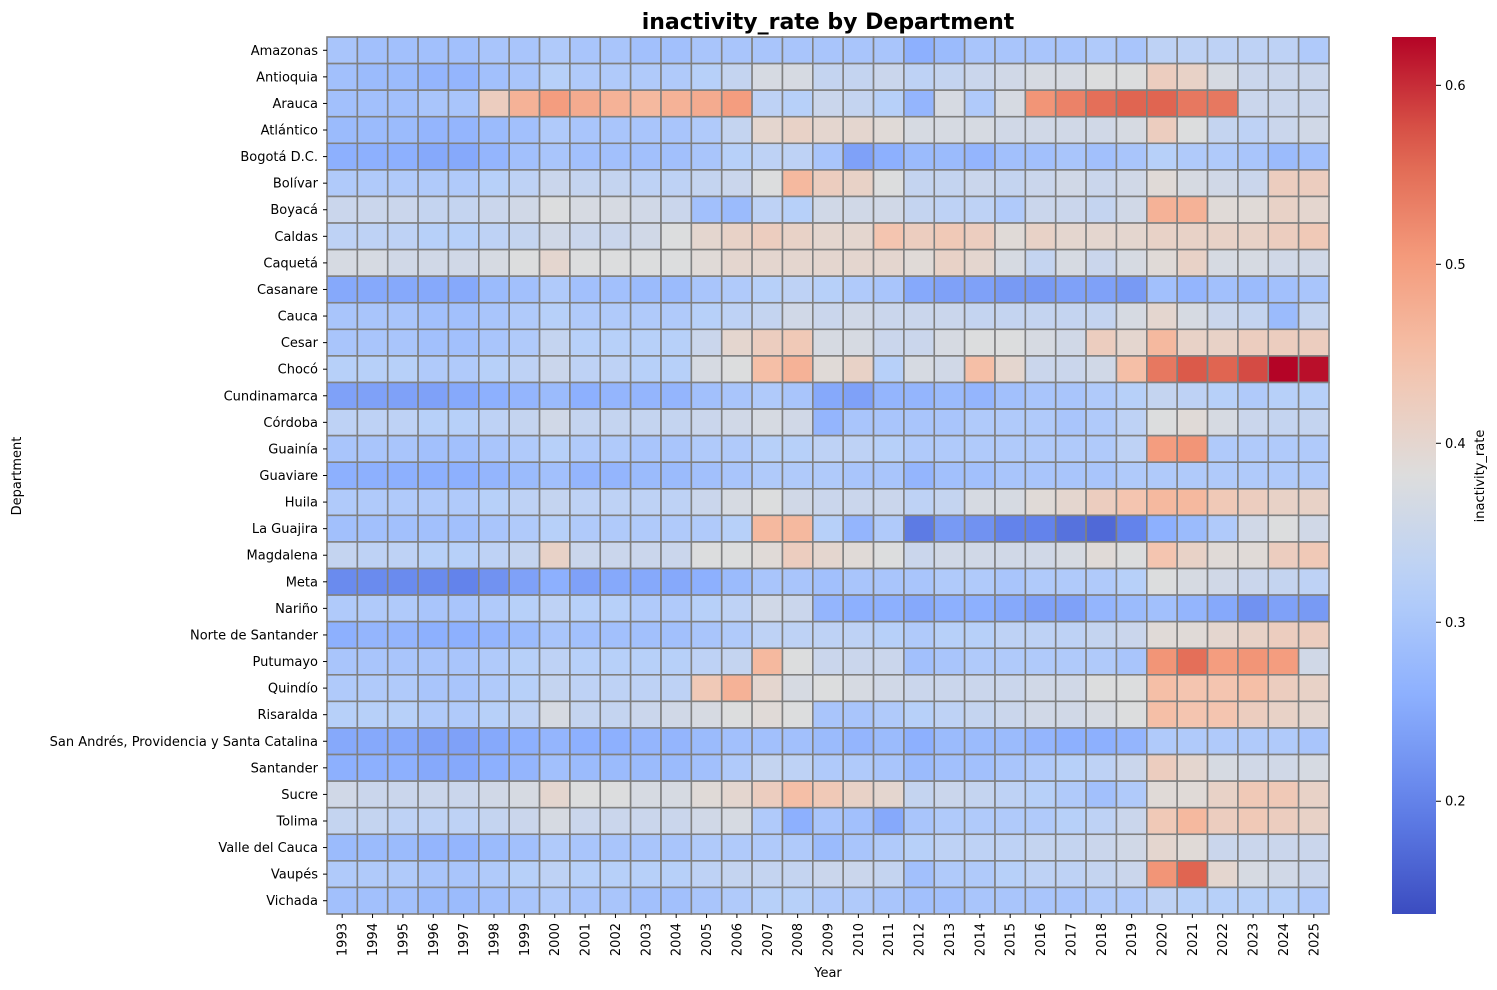  Describe the element at coordinates (798, 939) in the screenshot. I see `x-tick-label: 2008` at that location.